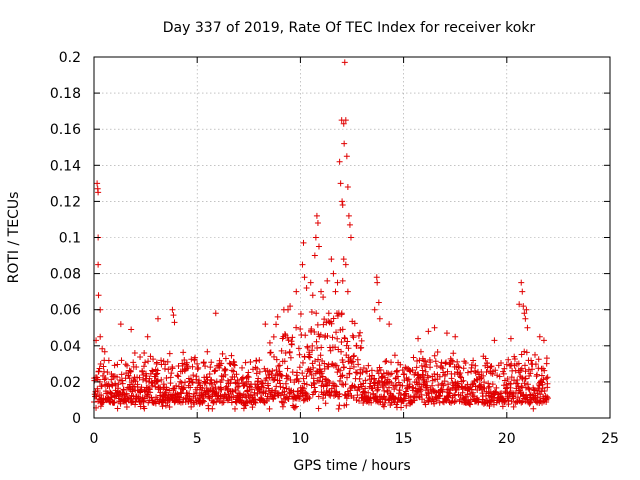  I want to click on y-tick-label: 0.12, so click(65, 202).